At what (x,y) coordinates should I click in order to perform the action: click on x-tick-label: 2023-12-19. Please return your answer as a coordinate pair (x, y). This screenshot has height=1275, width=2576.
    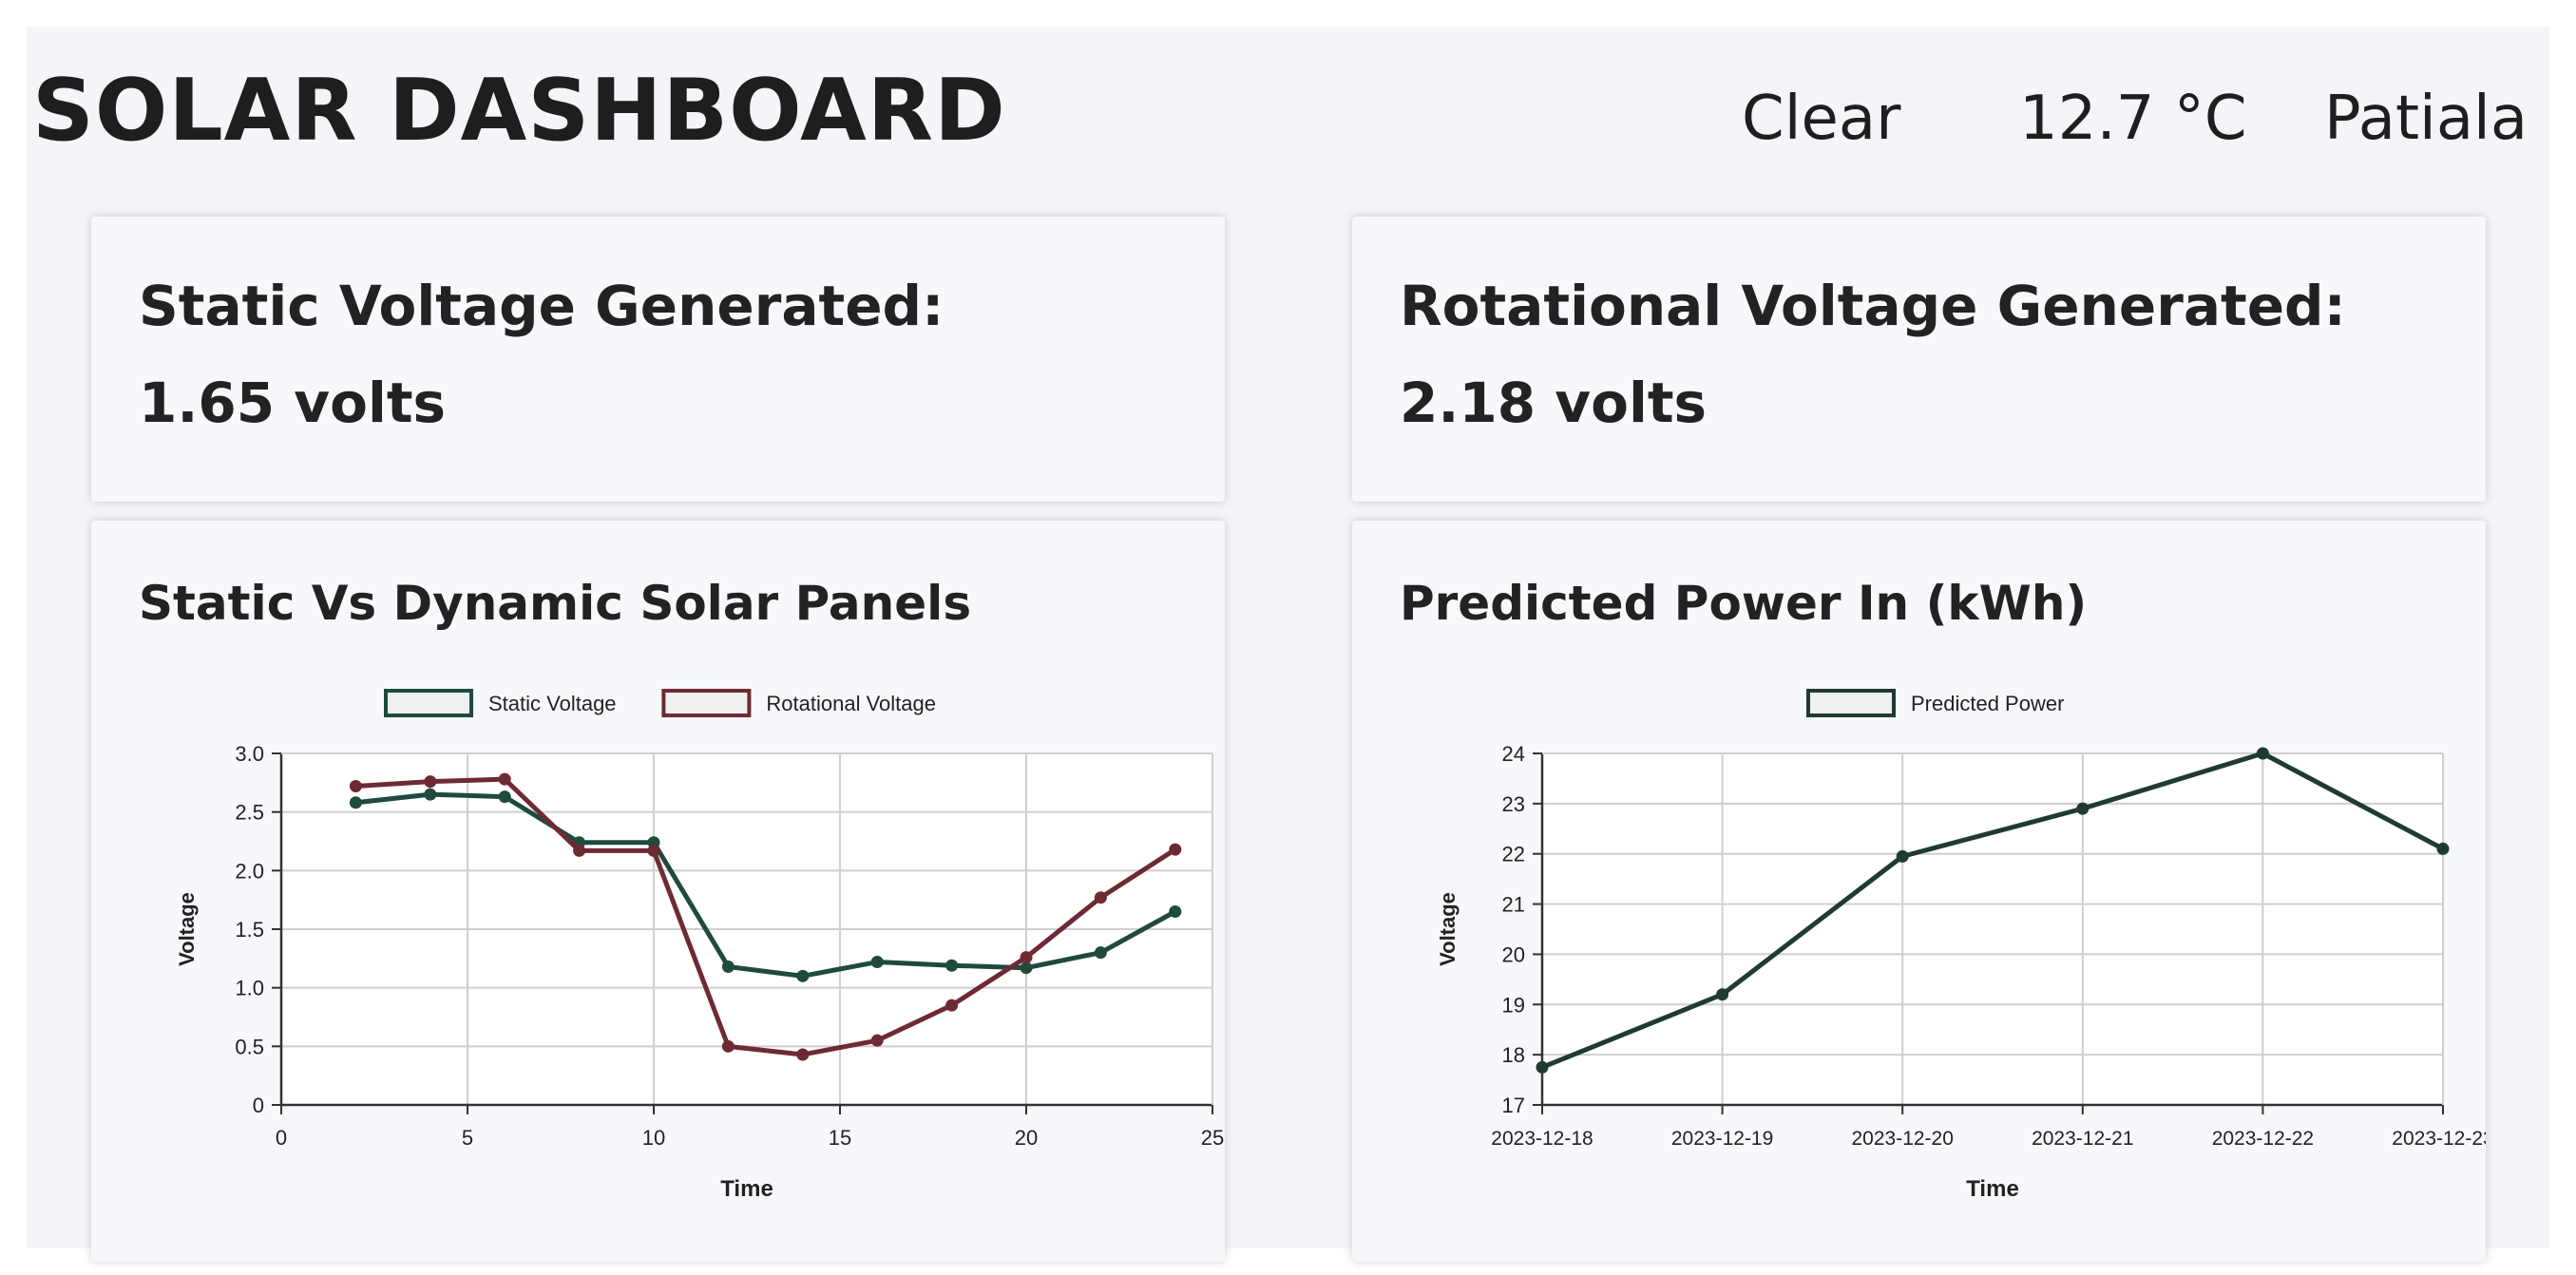
    Looking at the image, I should click on (1722, 1139).